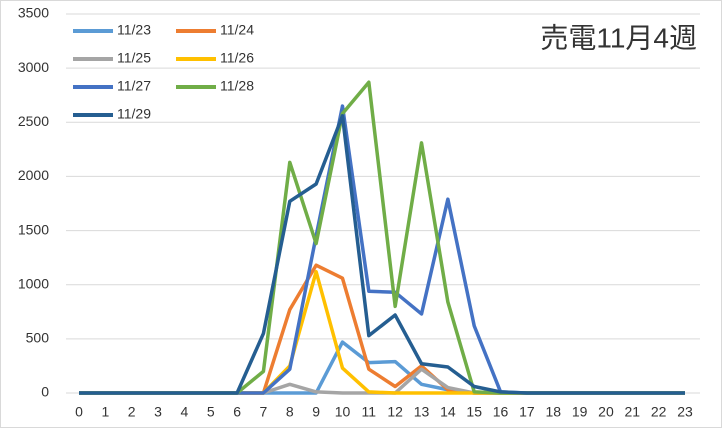  Describe the element at coordinates (33, 175) in the screenshot. I see `y-tick-label: 2000` at that location.